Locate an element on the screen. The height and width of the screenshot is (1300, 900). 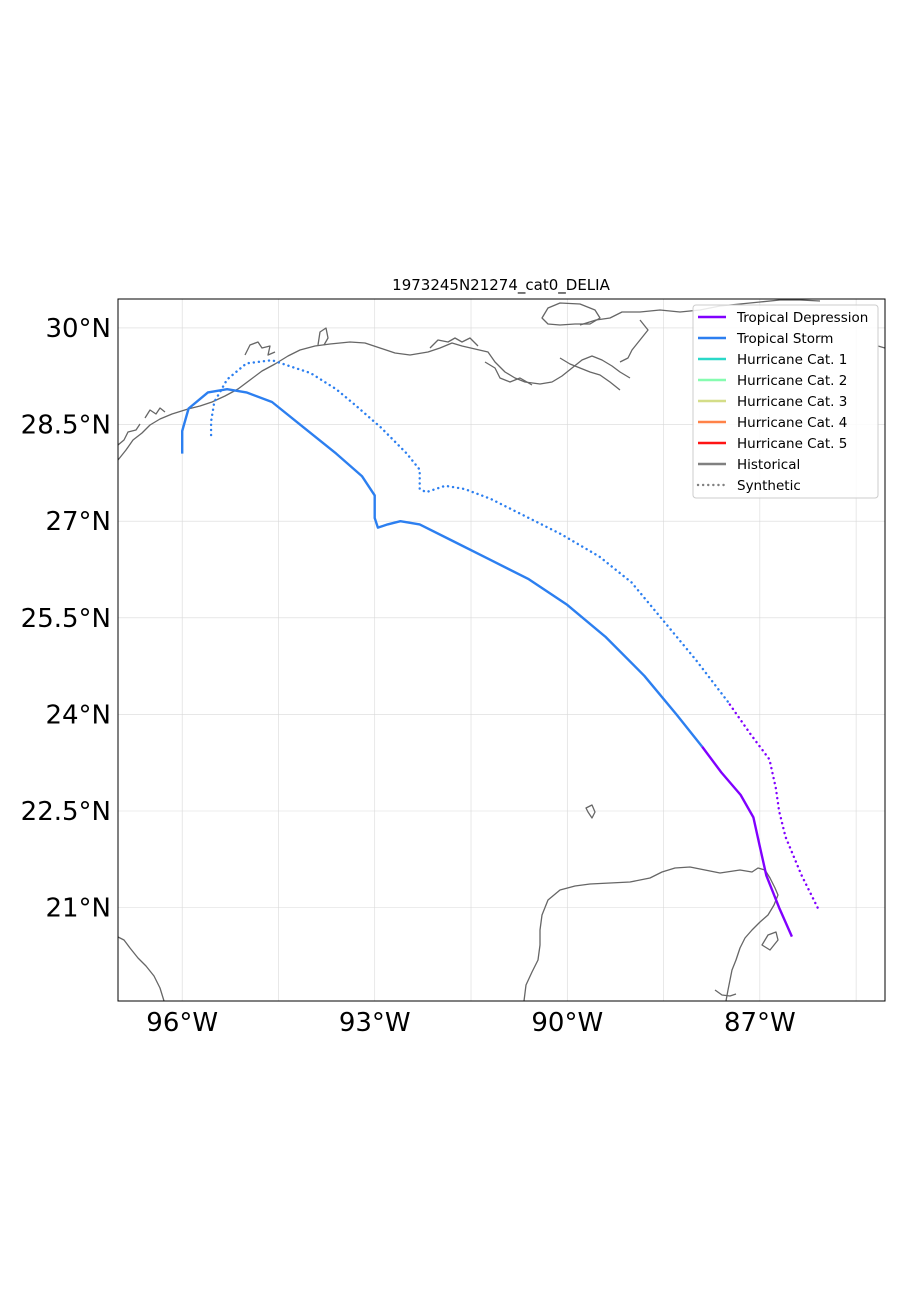
legend-label-0: Tropical Depression is located at coordinates (802, 318).